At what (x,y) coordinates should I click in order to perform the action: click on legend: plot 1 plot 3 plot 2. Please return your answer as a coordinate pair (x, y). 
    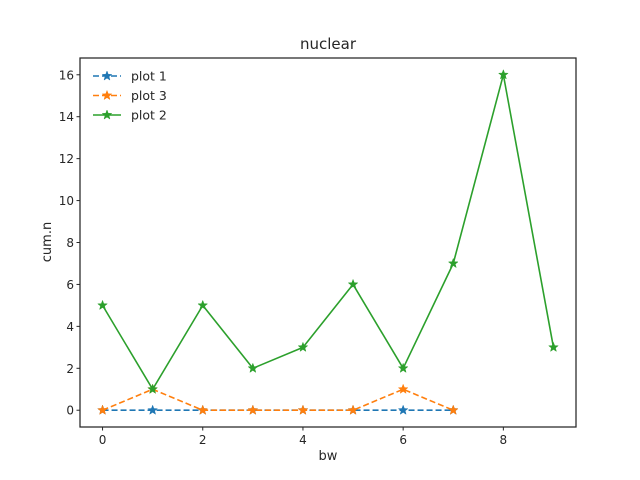
    Looking at the image, I should click on (130, 96).